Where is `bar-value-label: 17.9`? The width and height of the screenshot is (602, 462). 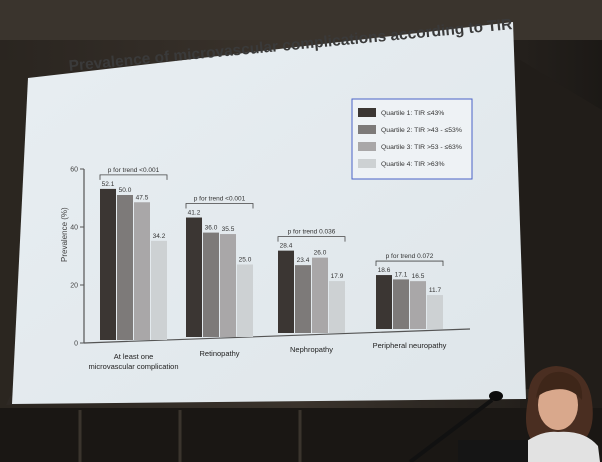
bar-value-label: 17.9 is located at coordinates (337, 276).